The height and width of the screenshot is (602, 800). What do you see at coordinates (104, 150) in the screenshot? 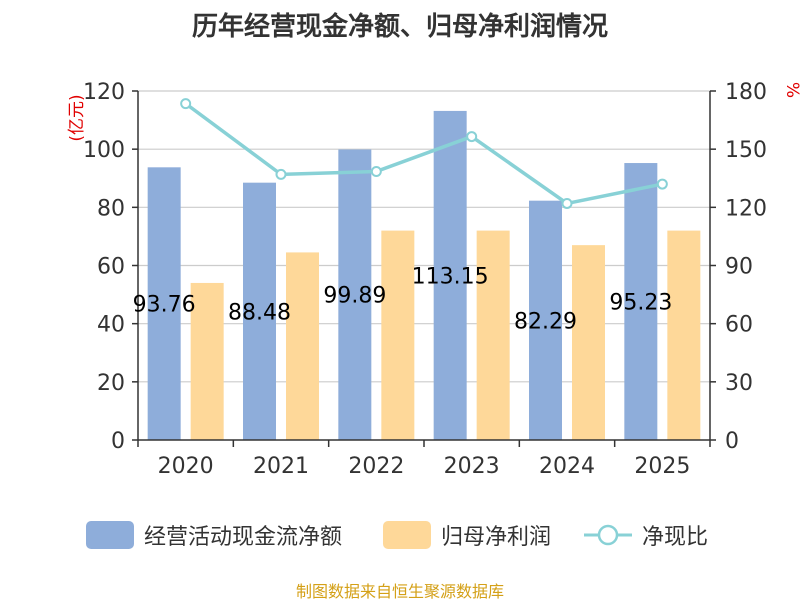
I see `y-tick-label-left: 100` at bounding box center [104, 150].